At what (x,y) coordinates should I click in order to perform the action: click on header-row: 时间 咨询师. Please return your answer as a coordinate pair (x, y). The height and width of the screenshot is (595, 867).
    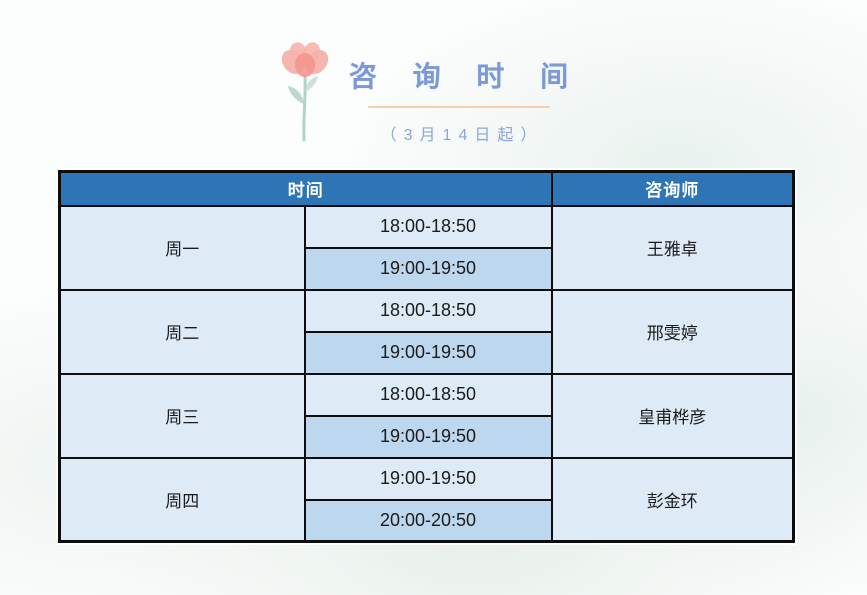
    Looking at the image, I should click on (426, 188).